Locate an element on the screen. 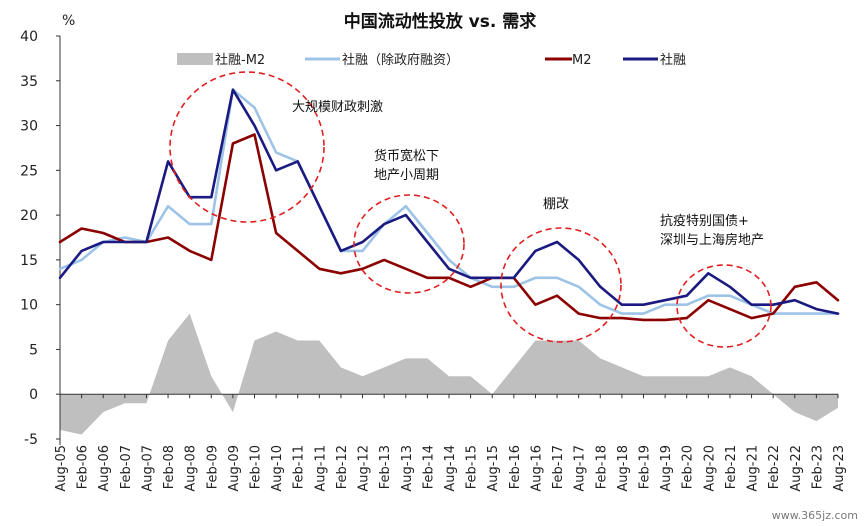  annotation-stimulus: 大规模财政刺激 is located at coordinates (337, 107).